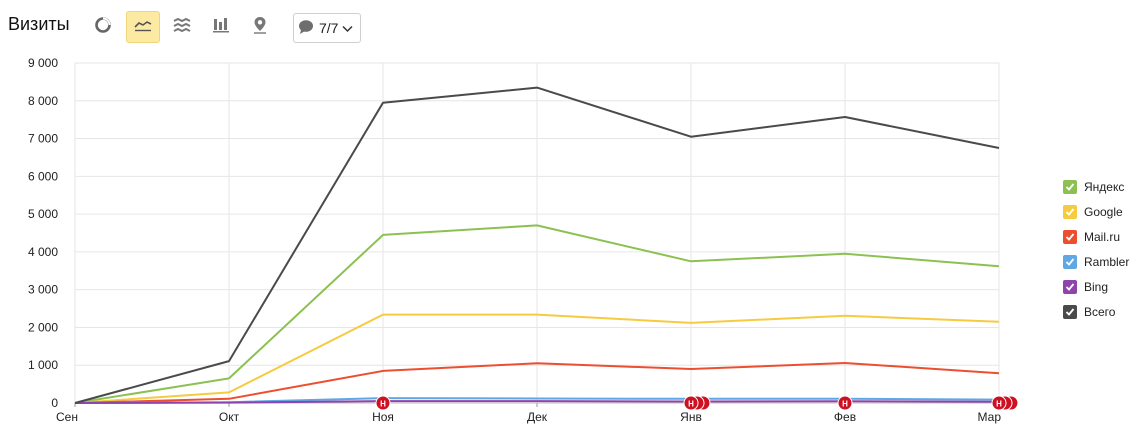 This screenshot has width=1143, height=439. Describe the element at coordinates (43, 63) in the screenshot. I see `y-tick-label: 9 000` at that location.